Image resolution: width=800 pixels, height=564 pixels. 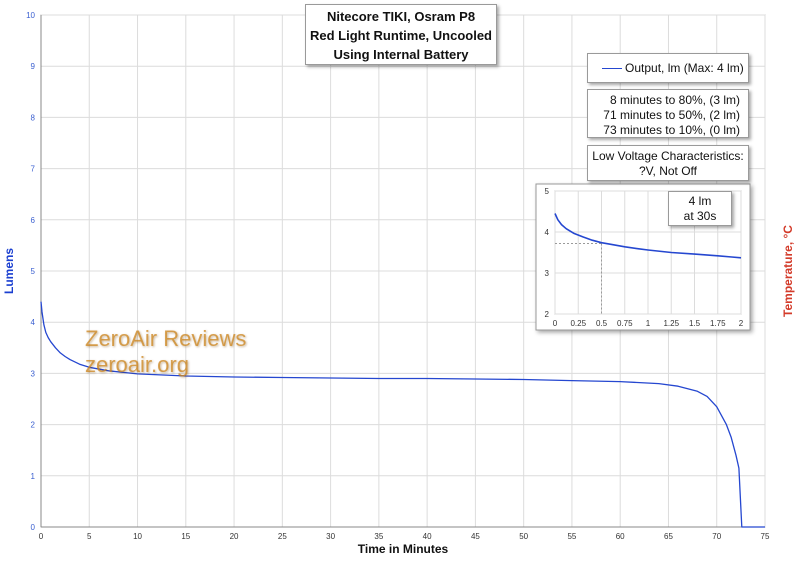 What do you see at coordinates (602, 323) in the screenshot?
I see `inset-x-tick-label-0.5: 0.5` at bounding box center [602, 323].